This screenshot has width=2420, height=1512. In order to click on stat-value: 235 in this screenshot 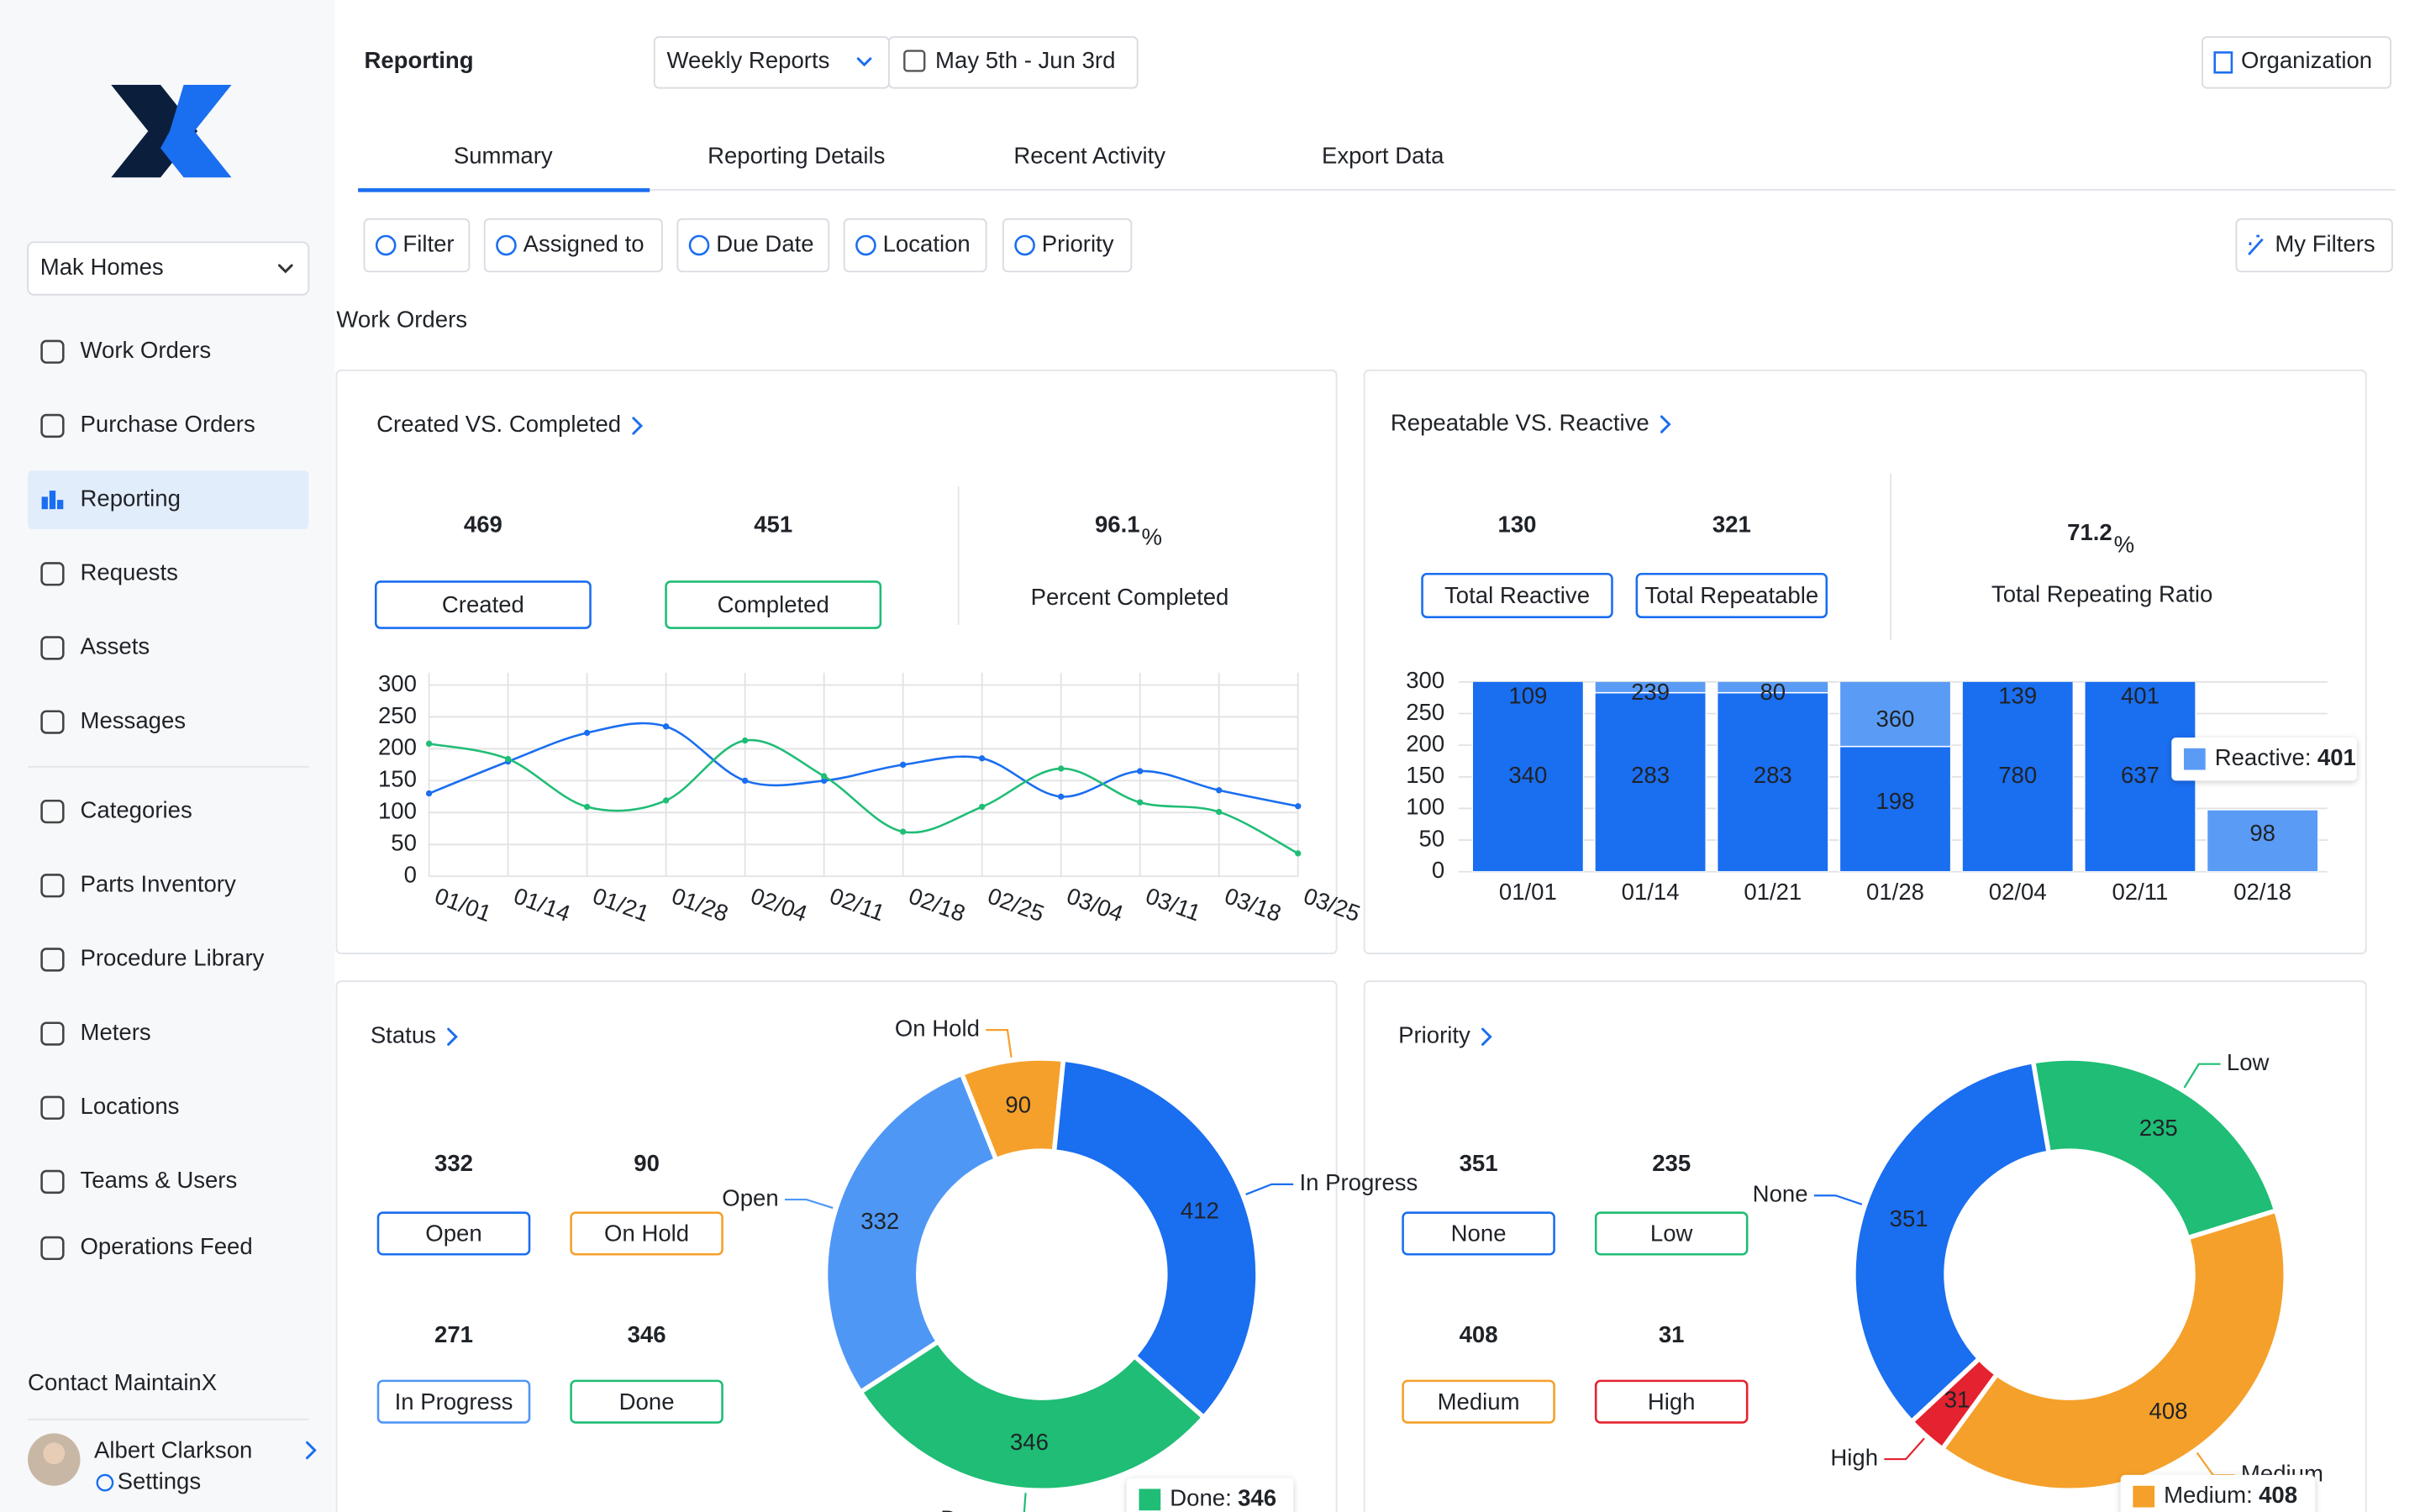, I will do `click(1671, 1163)`.